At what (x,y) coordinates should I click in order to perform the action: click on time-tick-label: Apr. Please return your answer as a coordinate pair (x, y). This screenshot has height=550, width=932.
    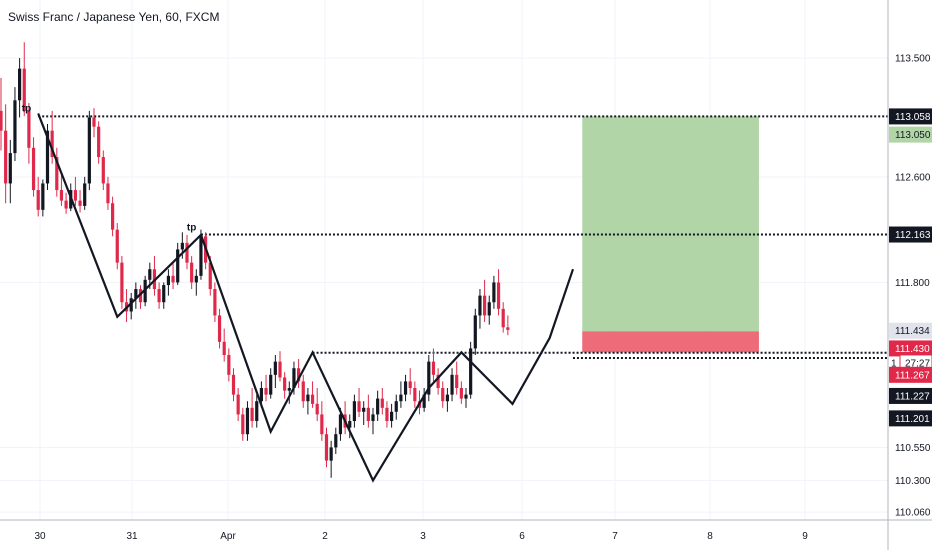
    Looking at the image, I should click on (228, 536).